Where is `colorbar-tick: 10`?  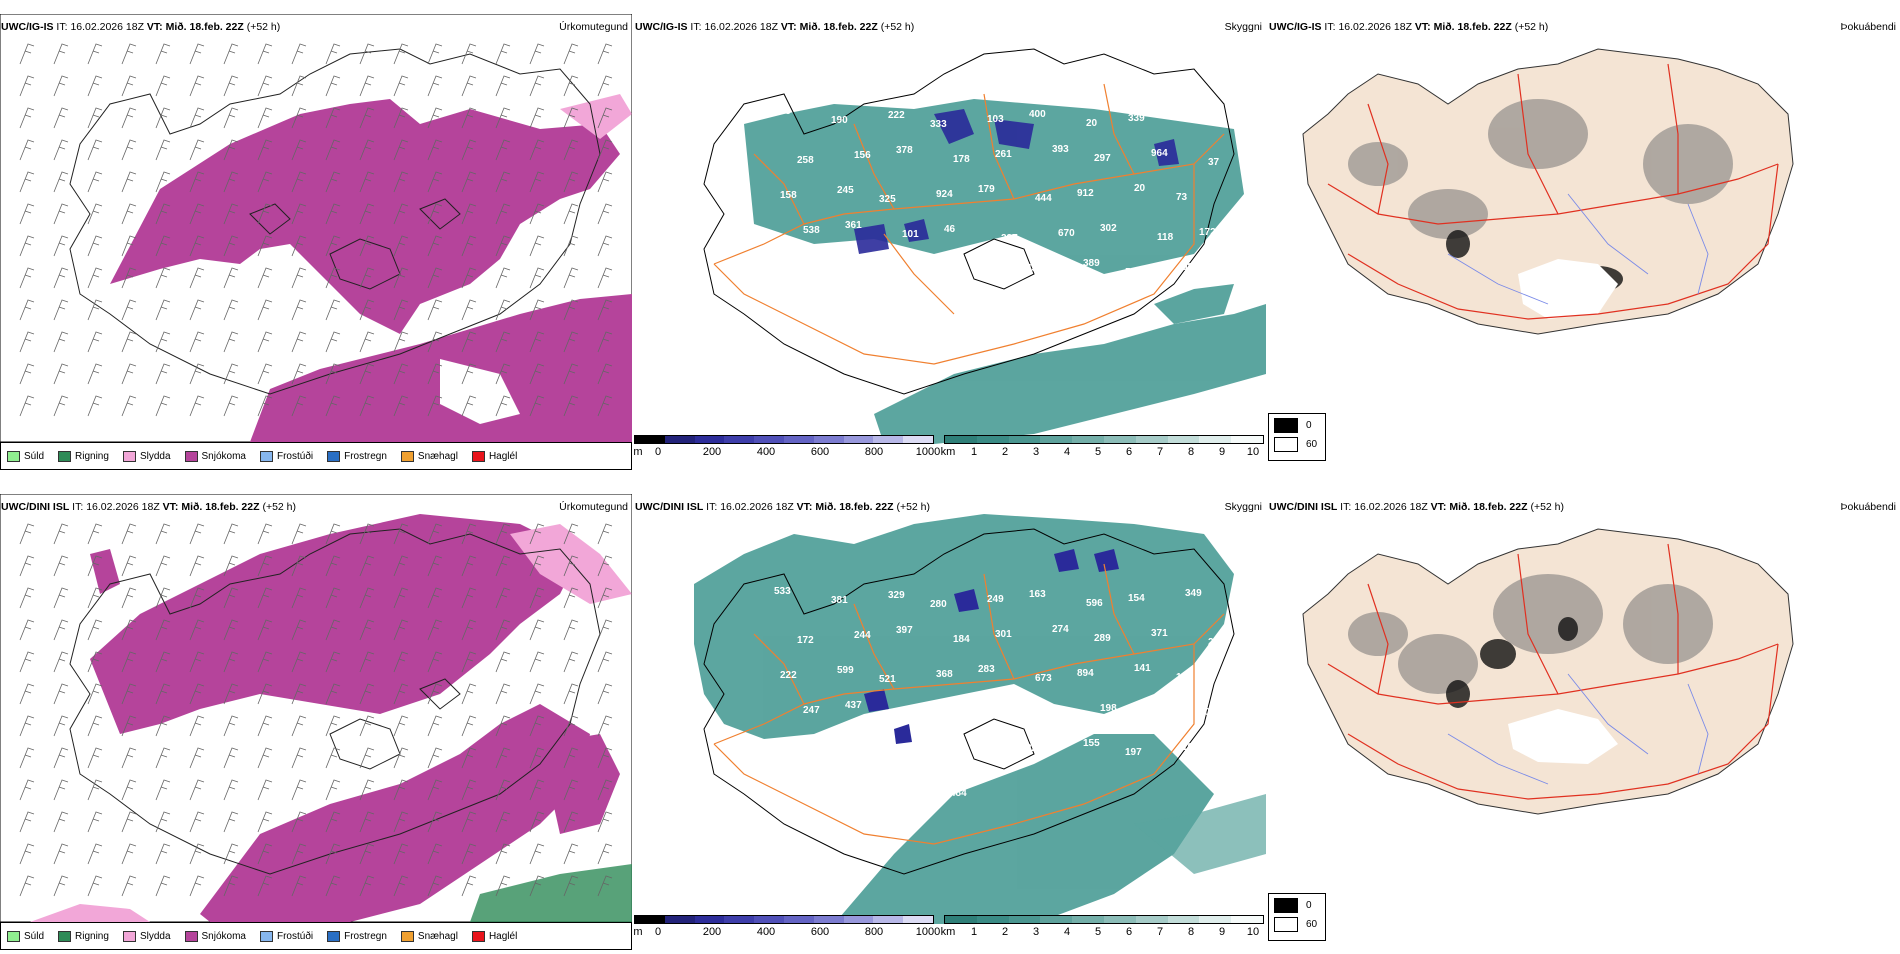 colorbar-tick: 10 is located at coordinates (1253, 452).